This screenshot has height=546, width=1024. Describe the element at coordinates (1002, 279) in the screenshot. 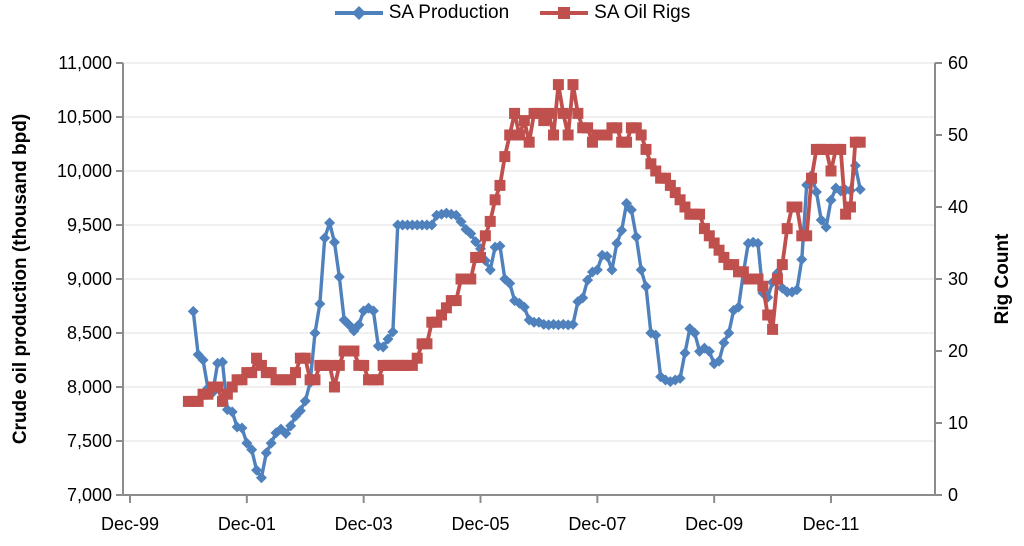

I see `right-axis-title: Rig Count` at that location.